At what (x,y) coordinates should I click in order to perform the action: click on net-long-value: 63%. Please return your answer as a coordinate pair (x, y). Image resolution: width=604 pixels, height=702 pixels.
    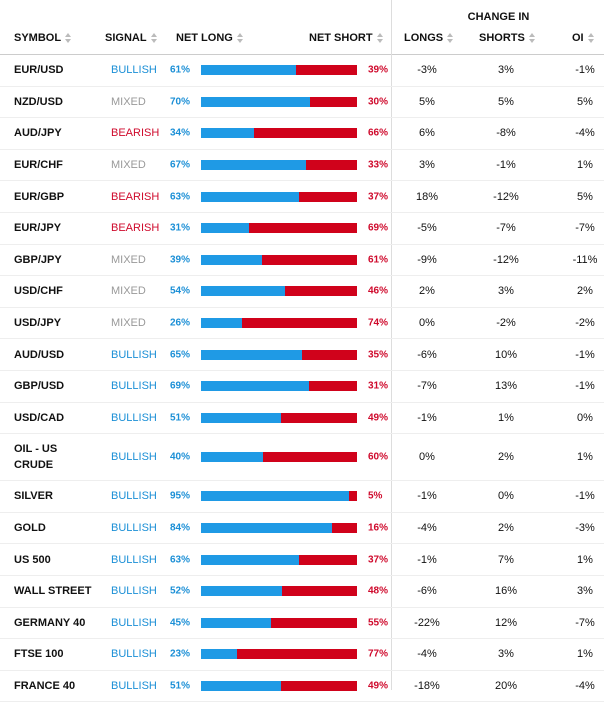
    Looking at the image, I should click on (180, 197).